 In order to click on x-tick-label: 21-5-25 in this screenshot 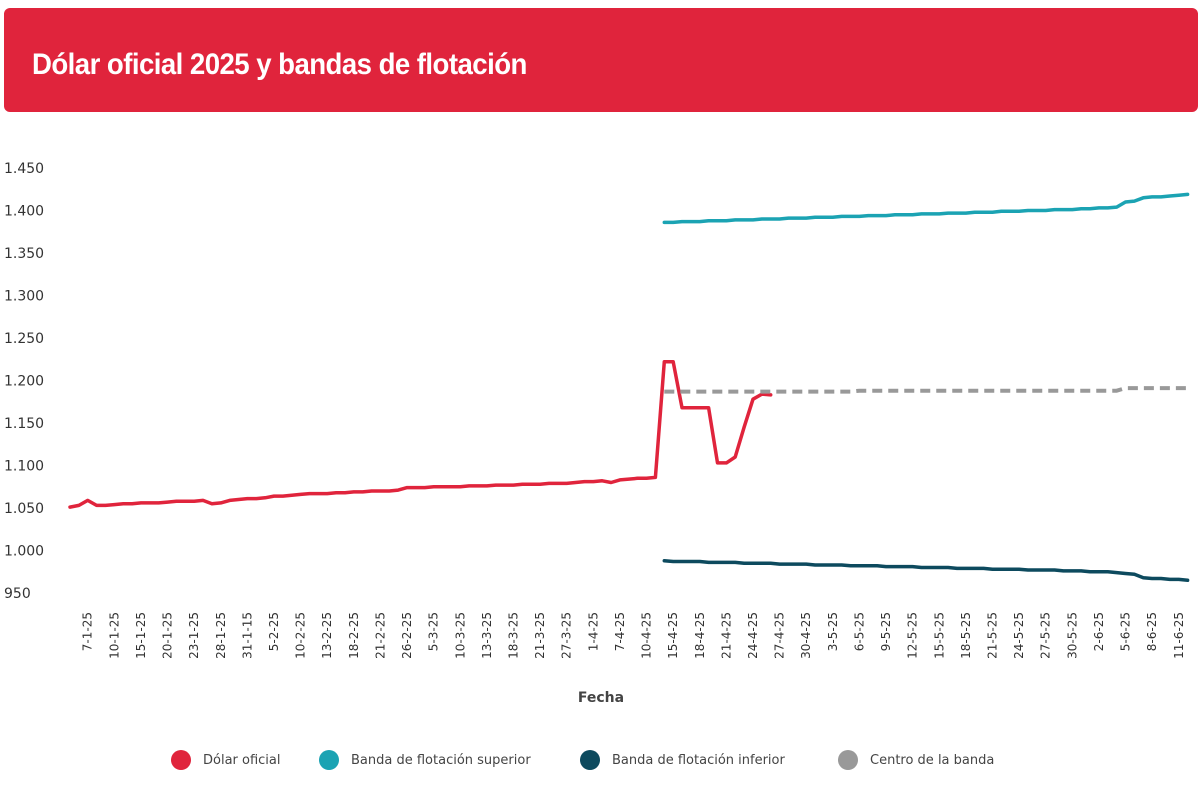, I will do `click(992, 635)`.